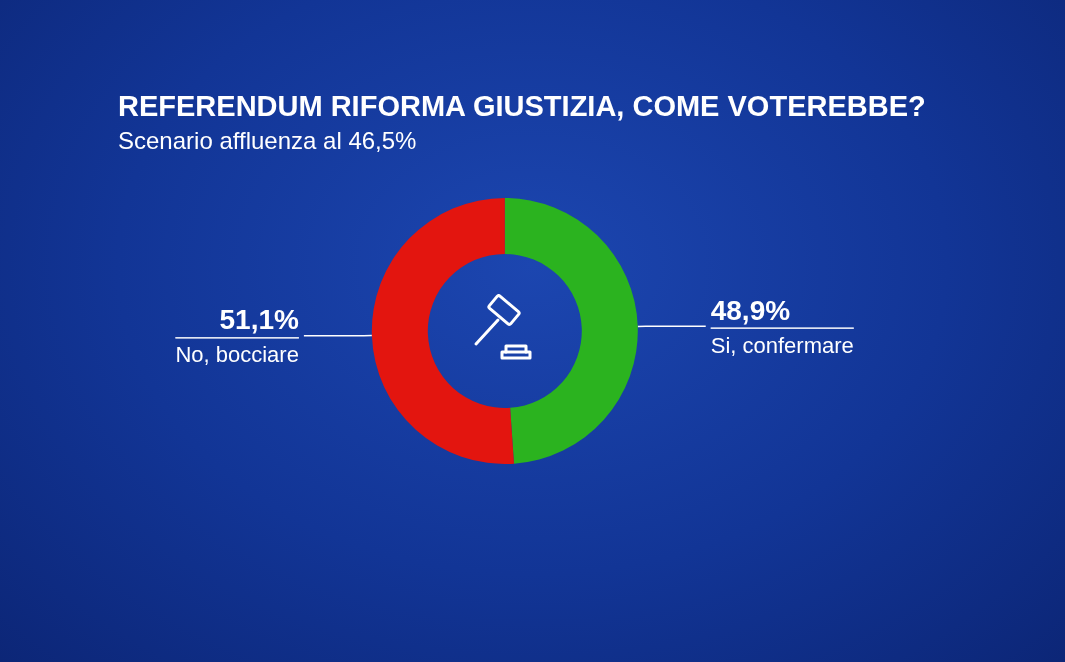 This screenshot has height=662, width=1065. What do you see at coordinates (259, 320) in the screenshot?
I see `data-label: 51,1%` at bounding box center [259, 320].